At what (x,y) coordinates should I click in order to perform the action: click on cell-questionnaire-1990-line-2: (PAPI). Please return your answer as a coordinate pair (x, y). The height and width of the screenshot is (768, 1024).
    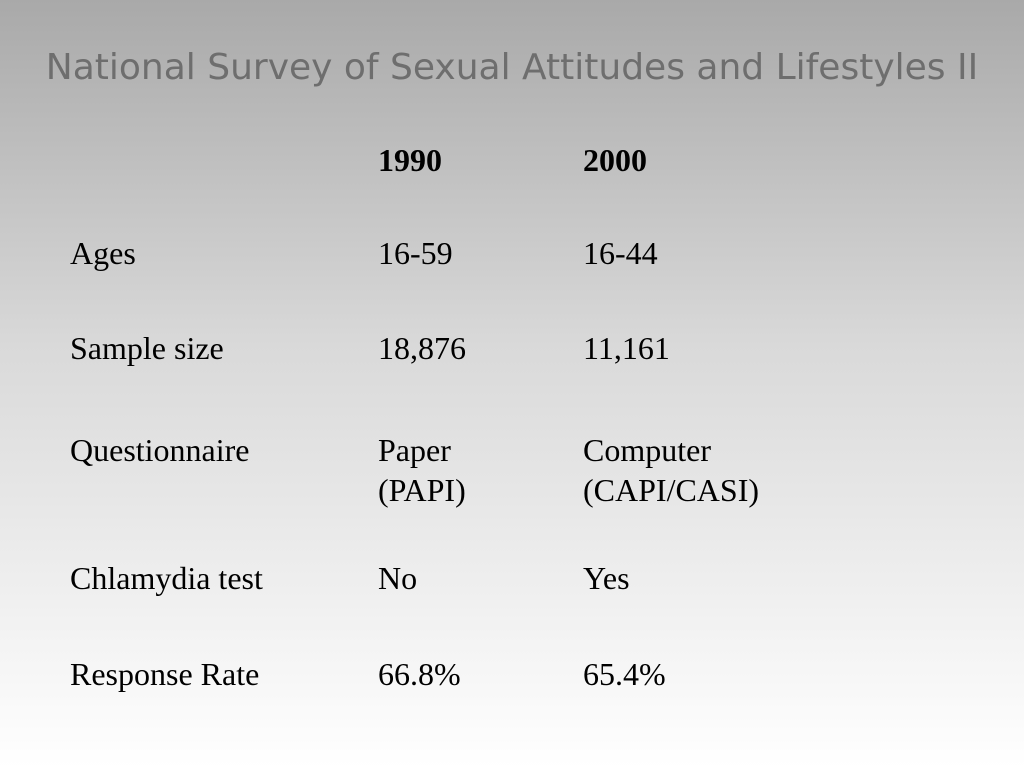
    Looking at the image, I should click on (422, 490).